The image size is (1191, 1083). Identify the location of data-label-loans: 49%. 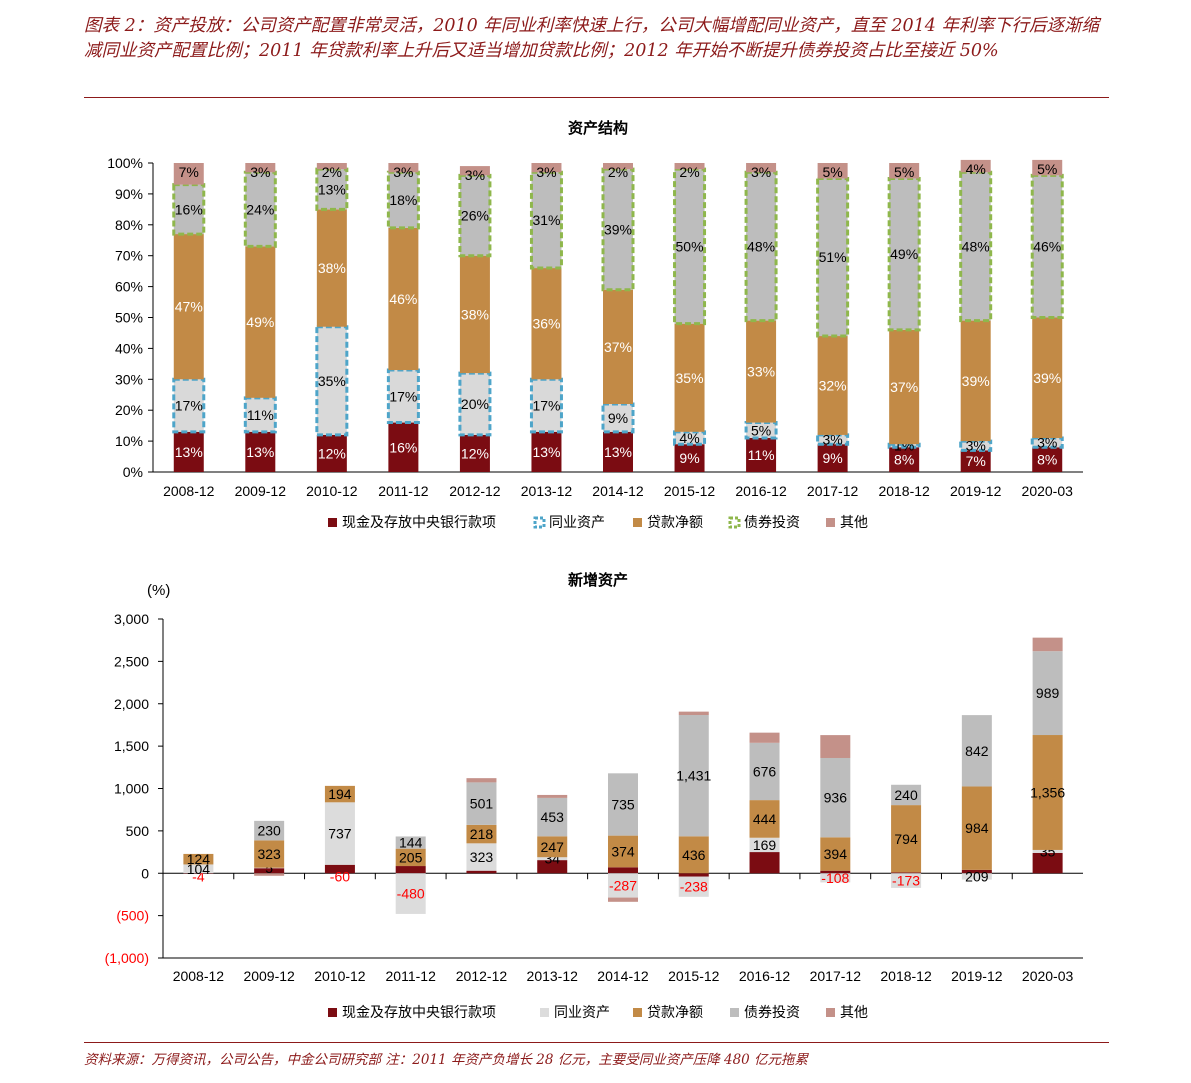
(260, 322).